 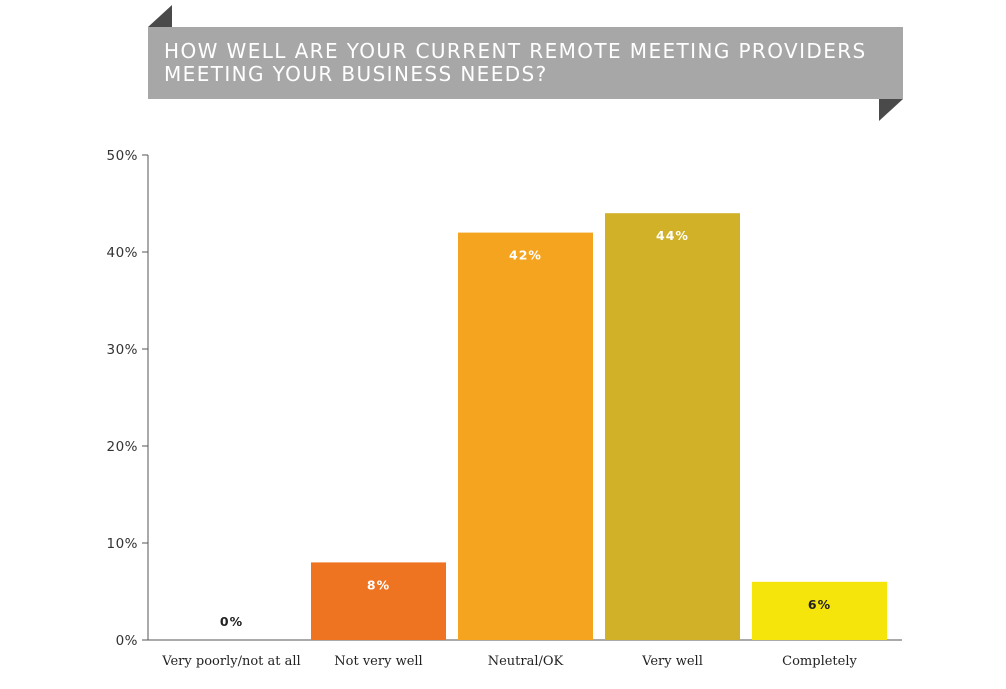 I want to click on y-tick-label: 20%, so click(x=122, y=447).